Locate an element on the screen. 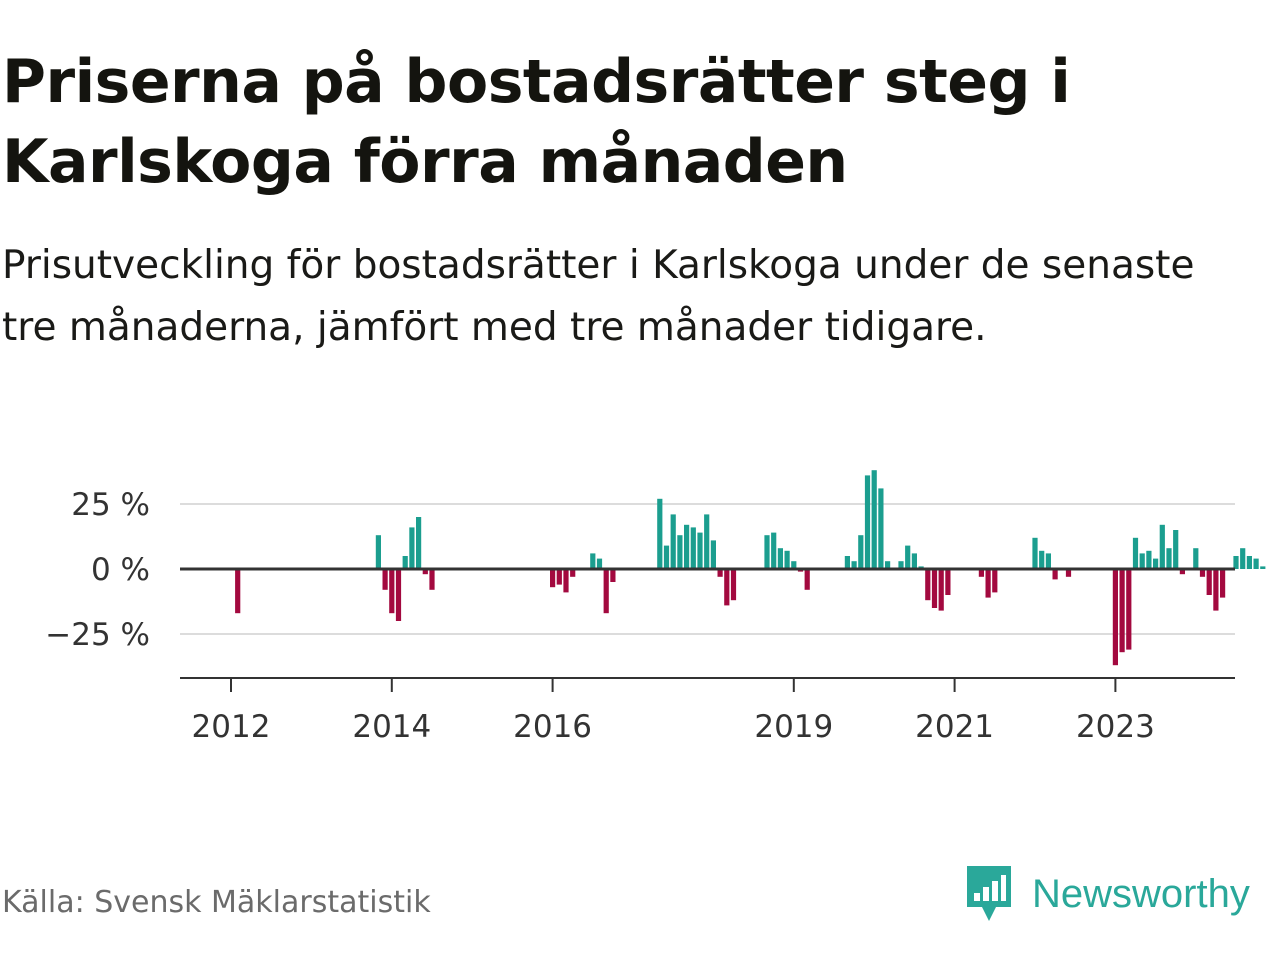  y-tick-label: 0 % is located at coordinates (120, 570).